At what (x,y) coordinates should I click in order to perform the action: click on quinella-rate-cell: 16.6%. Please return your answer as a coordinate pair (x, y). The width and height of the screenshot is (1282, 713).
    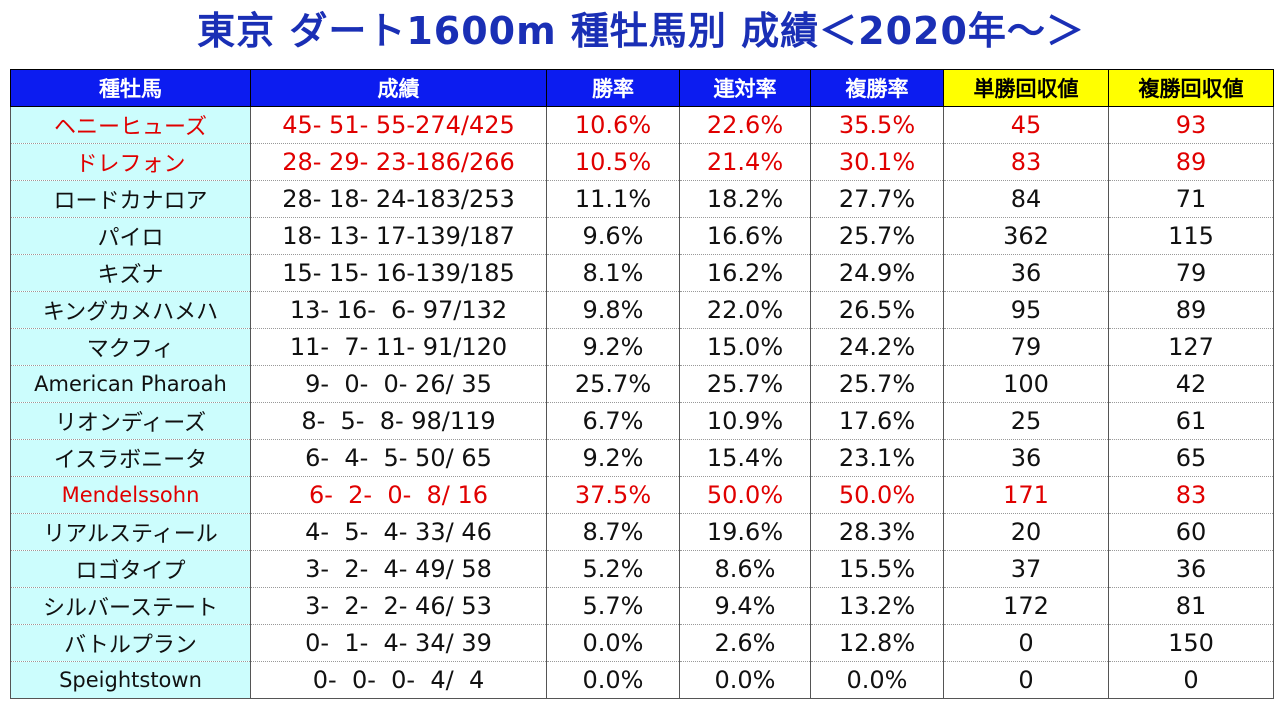
    Looking at the image, I should click on (745, 236).